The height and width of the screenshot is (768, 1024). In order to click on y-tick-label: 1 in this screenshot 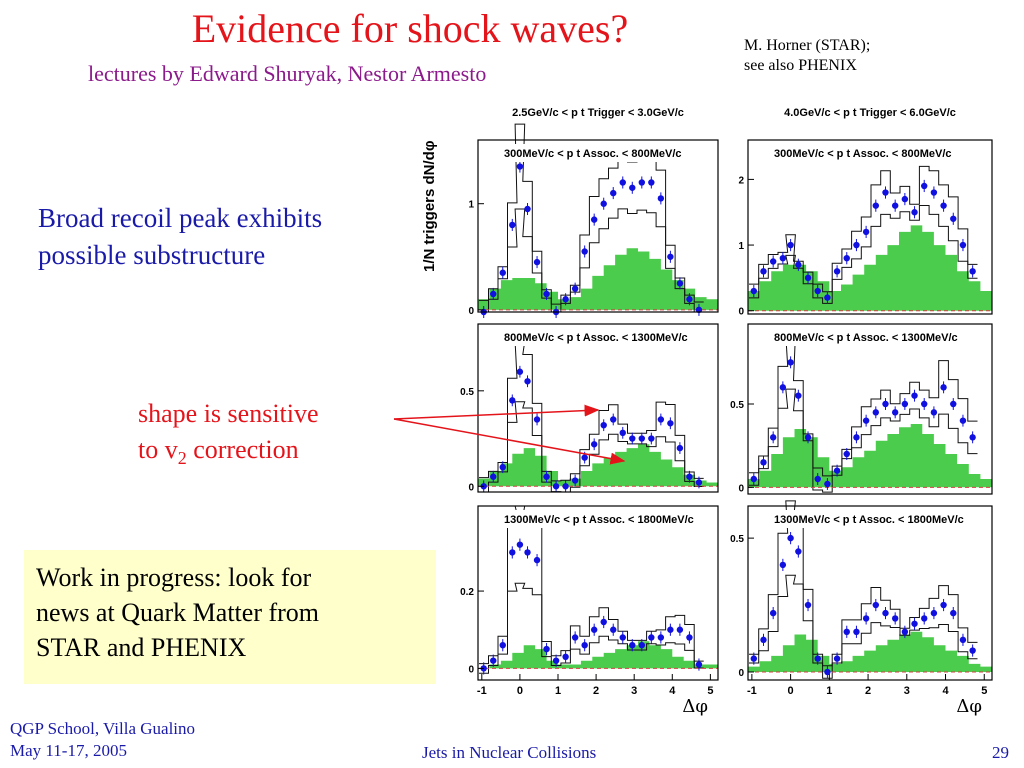, I will do `click(471, 205)`.